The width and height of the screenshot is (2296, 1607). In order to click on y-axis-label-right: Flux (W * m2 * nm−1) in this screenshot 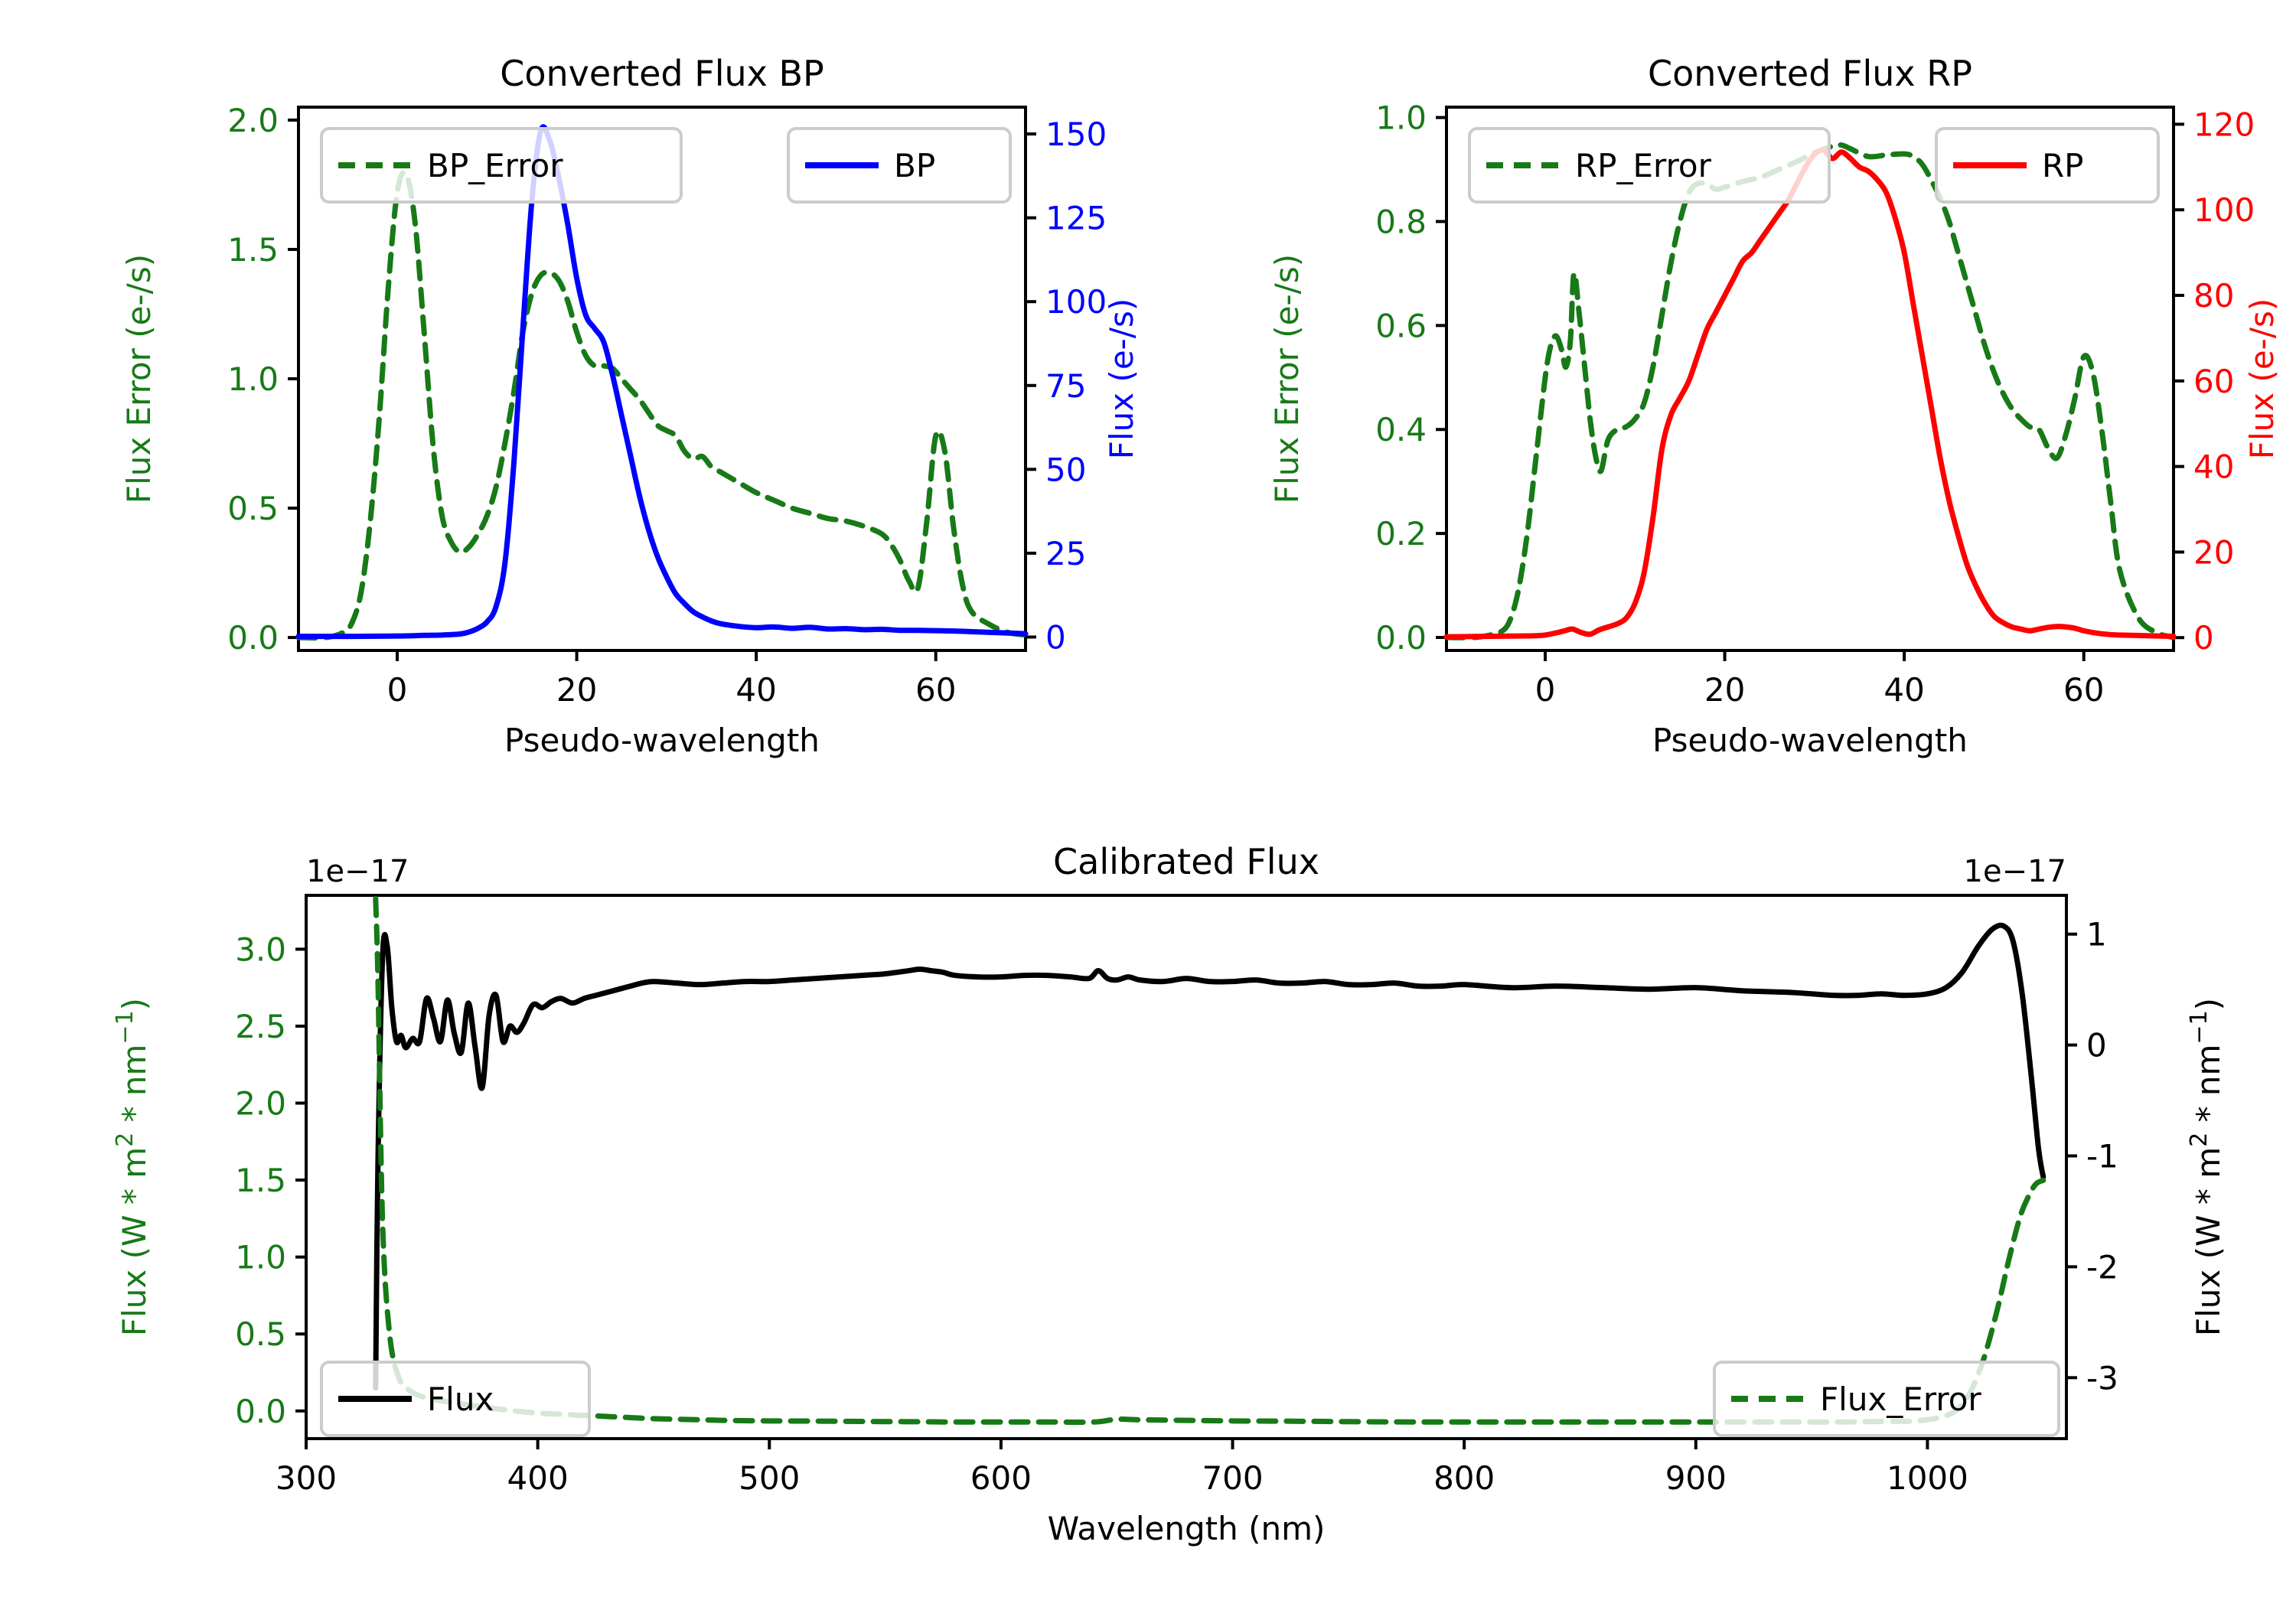, I will do `click(2207, 1167)`.